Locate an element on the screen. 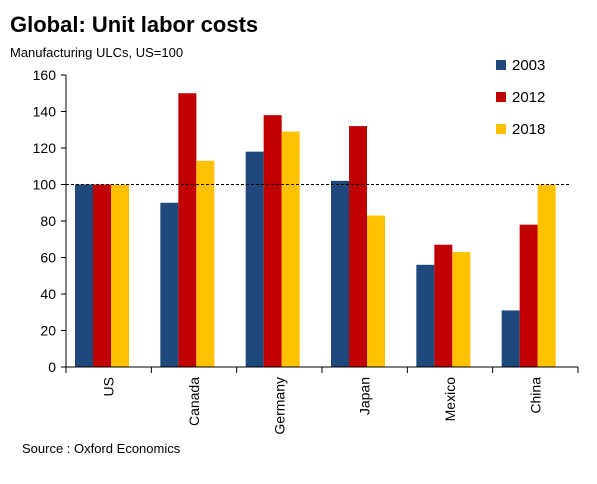  y-tick-label: 140 is located at coordinates (45, 112).